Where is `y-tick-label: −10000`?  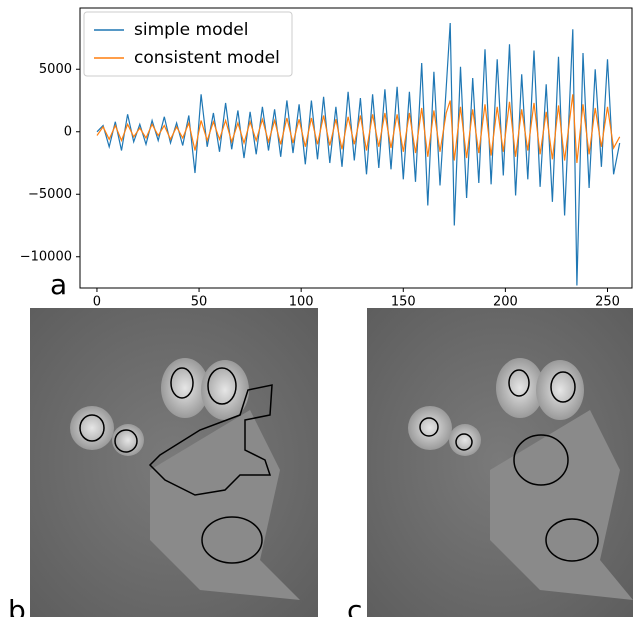 y-tick-label: −10000 is located at coordinates (46, 256).